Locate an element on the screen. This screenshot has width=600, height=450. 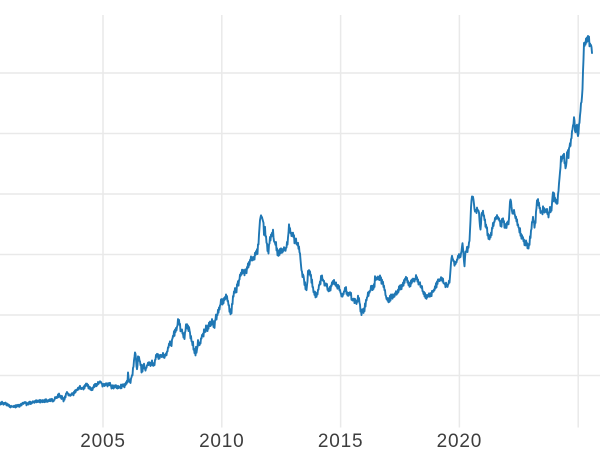
svg-text: 2015 is located at coordinates (340, 440).